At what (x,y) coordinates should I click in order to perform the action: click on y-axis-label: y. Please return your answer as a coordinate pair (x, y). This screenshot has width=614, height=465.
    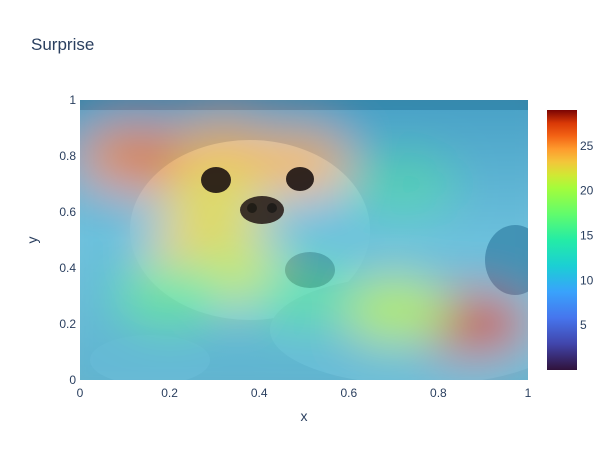
    Looking at the image, I should click on (32, 240).